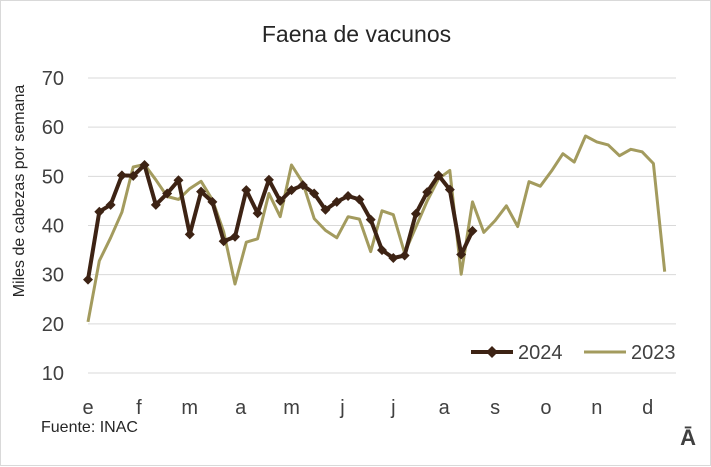 Image resolution: width=711 pixels, height=467 pixels. I want to click on y-tick-label: 10, so click(53, 374).